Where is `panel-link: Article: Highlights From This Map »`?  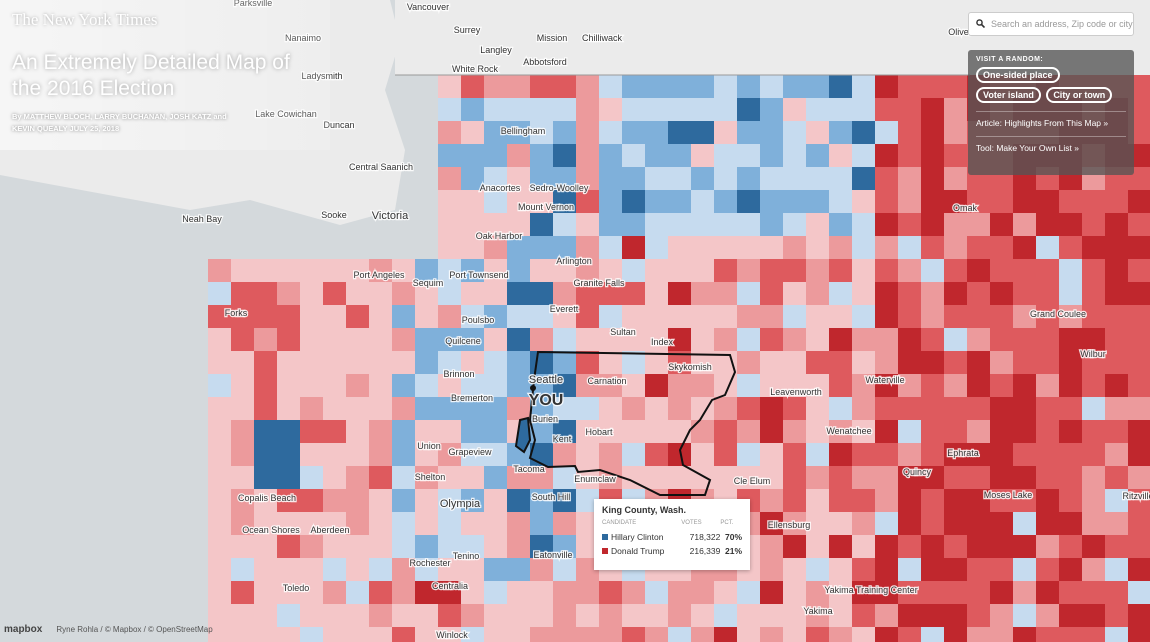
panel-link: Article: Highlights From This Map » is located at coordinates (1051, 119).